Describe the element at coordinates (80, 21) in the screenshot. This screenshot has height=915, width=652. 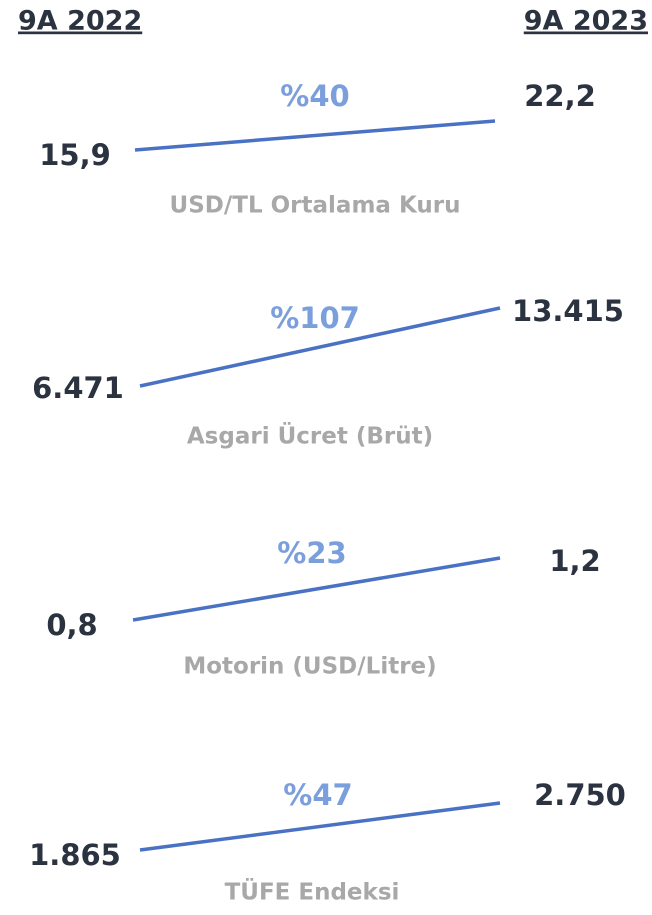
I see `header-left: 9A 2022` at that location.